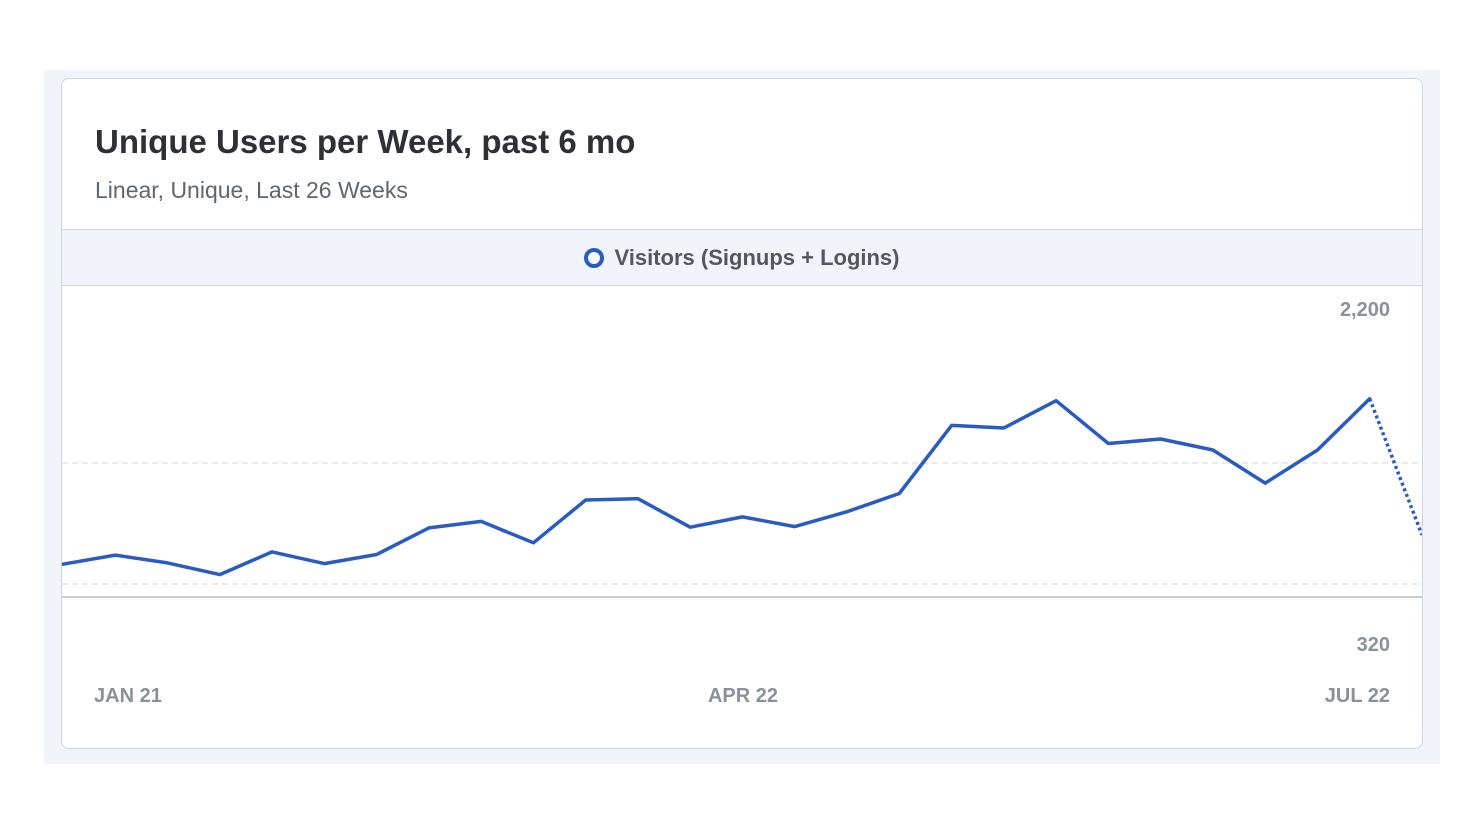  What do you see at coordinates (743, 696) in the screenshot?
I see `x-tick-label: APR 22` at bounding box center [743, 696].